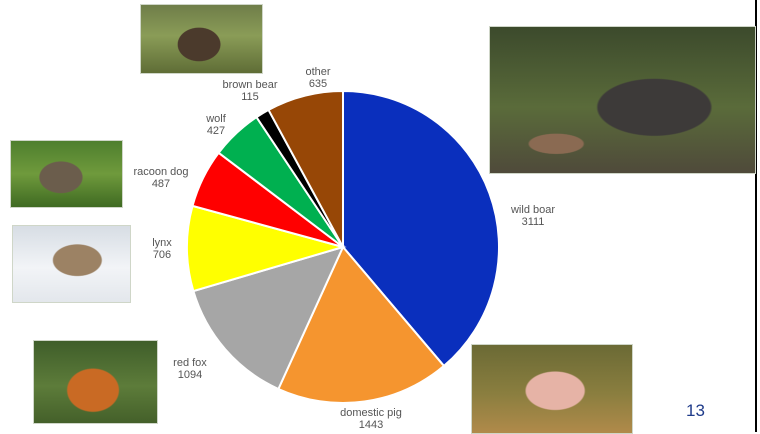 This screenshot has width=760, height=434. What do you see at coordinates (756, 216) in the screenshot?
I see `slide-right-border` at bounding box center [756, 216].